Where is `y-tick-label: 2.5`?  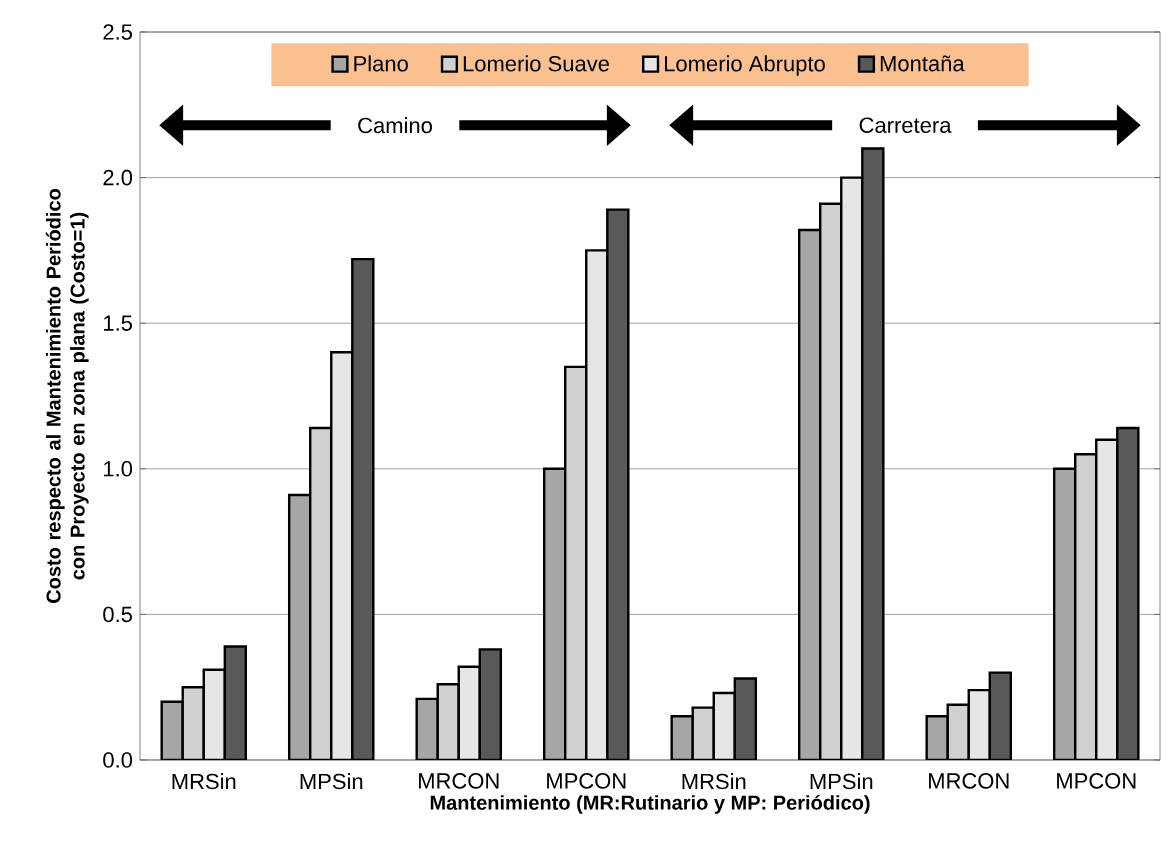
y-tick-label: 2.5 is located at coordinates (117, 32).